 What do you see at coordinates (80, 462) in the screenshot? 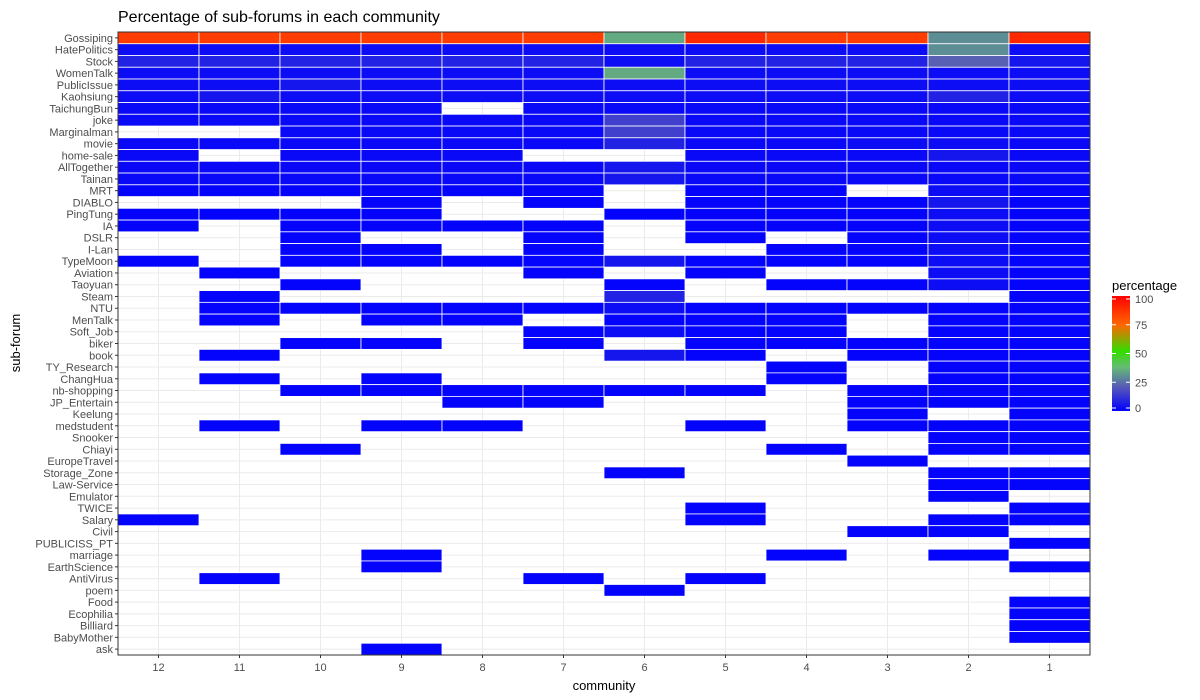
I see `y-tick-label-europetravel: EuropeTravel` at bounding box center [80, 462].